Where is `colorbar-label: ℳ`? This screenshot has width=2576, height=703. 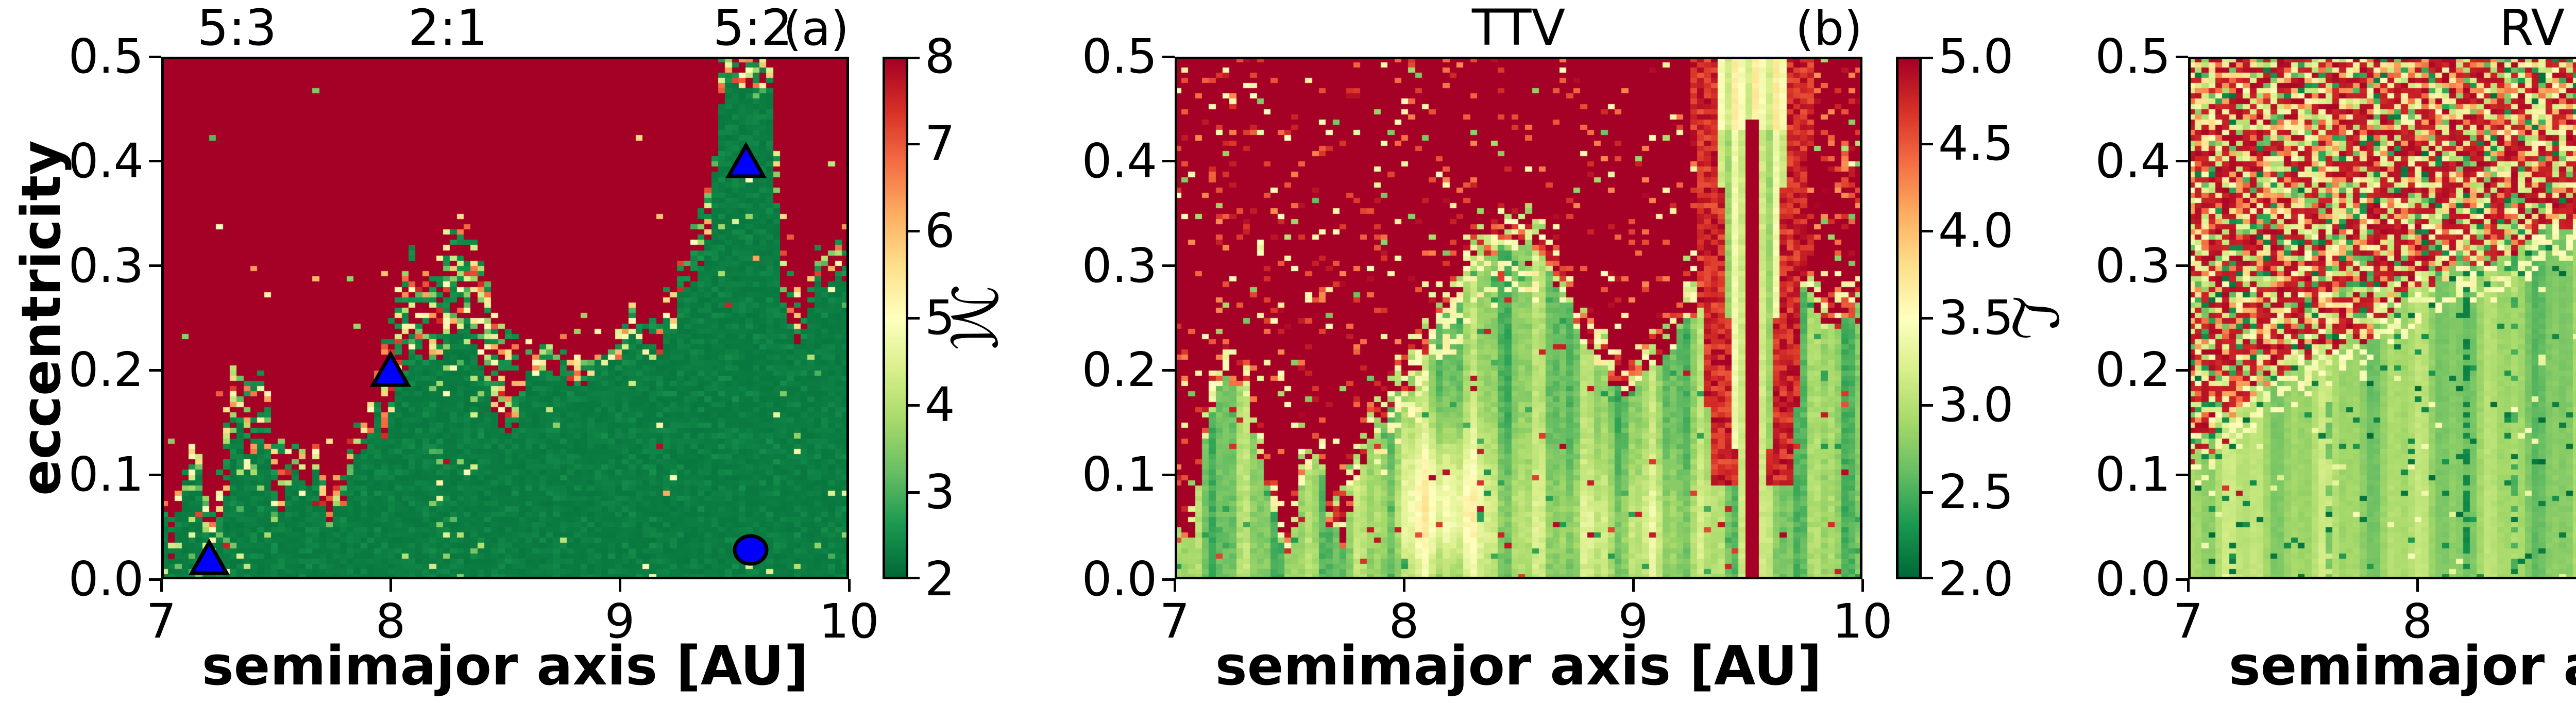
colorbar-label: ℳ is located at coordinates (973, 318).